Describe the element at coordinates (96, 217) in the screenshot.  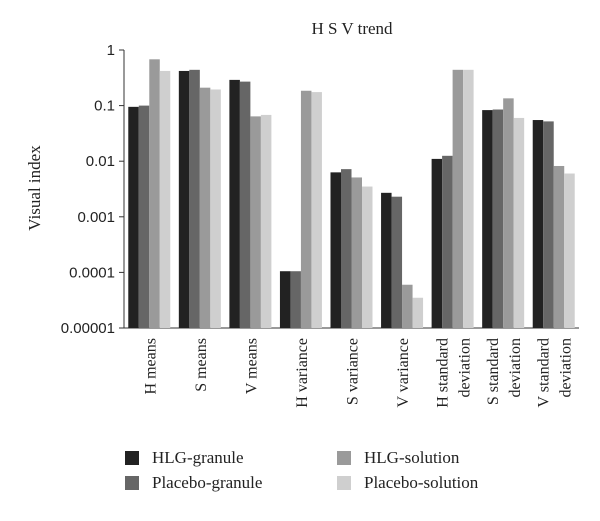
I see `y-tick-label: 0.001` at that location.